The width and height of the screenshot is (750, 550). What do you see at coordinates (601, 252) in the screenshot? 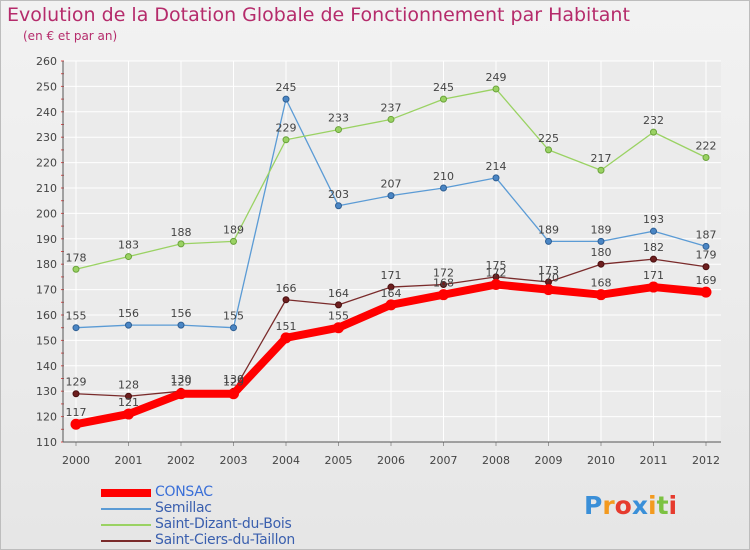
I see `data-label-saint-ciers-du-taillon: 180` at bounding box center [601, 252].